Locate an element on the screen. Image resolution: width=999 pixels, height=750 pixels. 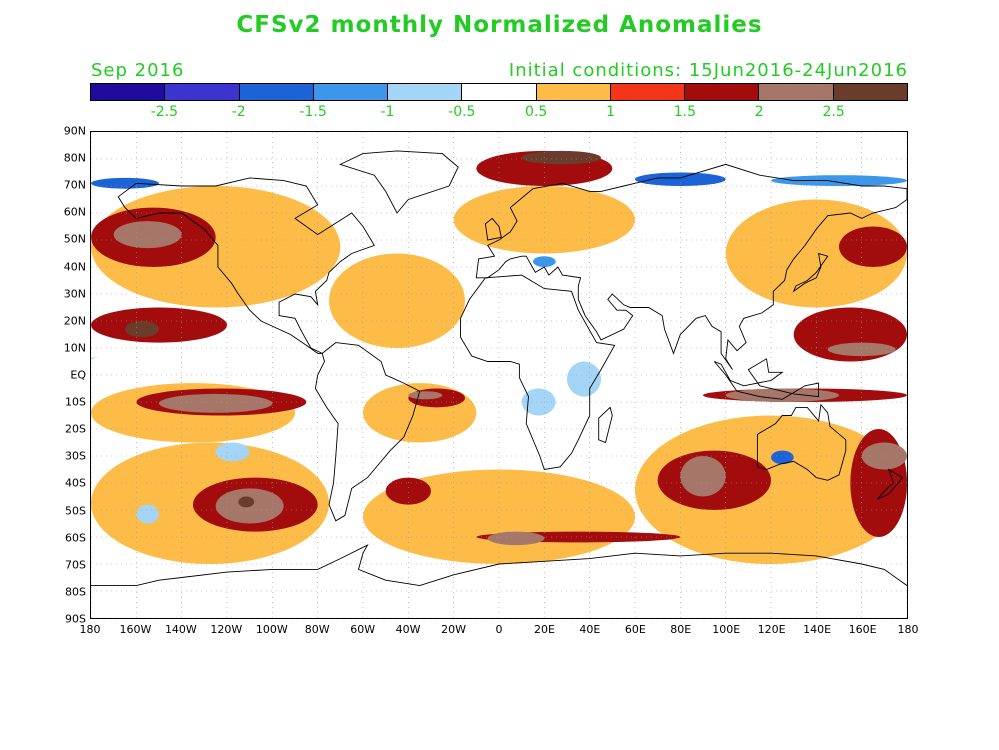
colorbar-tick-label: -1.5 is located at coordinates (313, 112).